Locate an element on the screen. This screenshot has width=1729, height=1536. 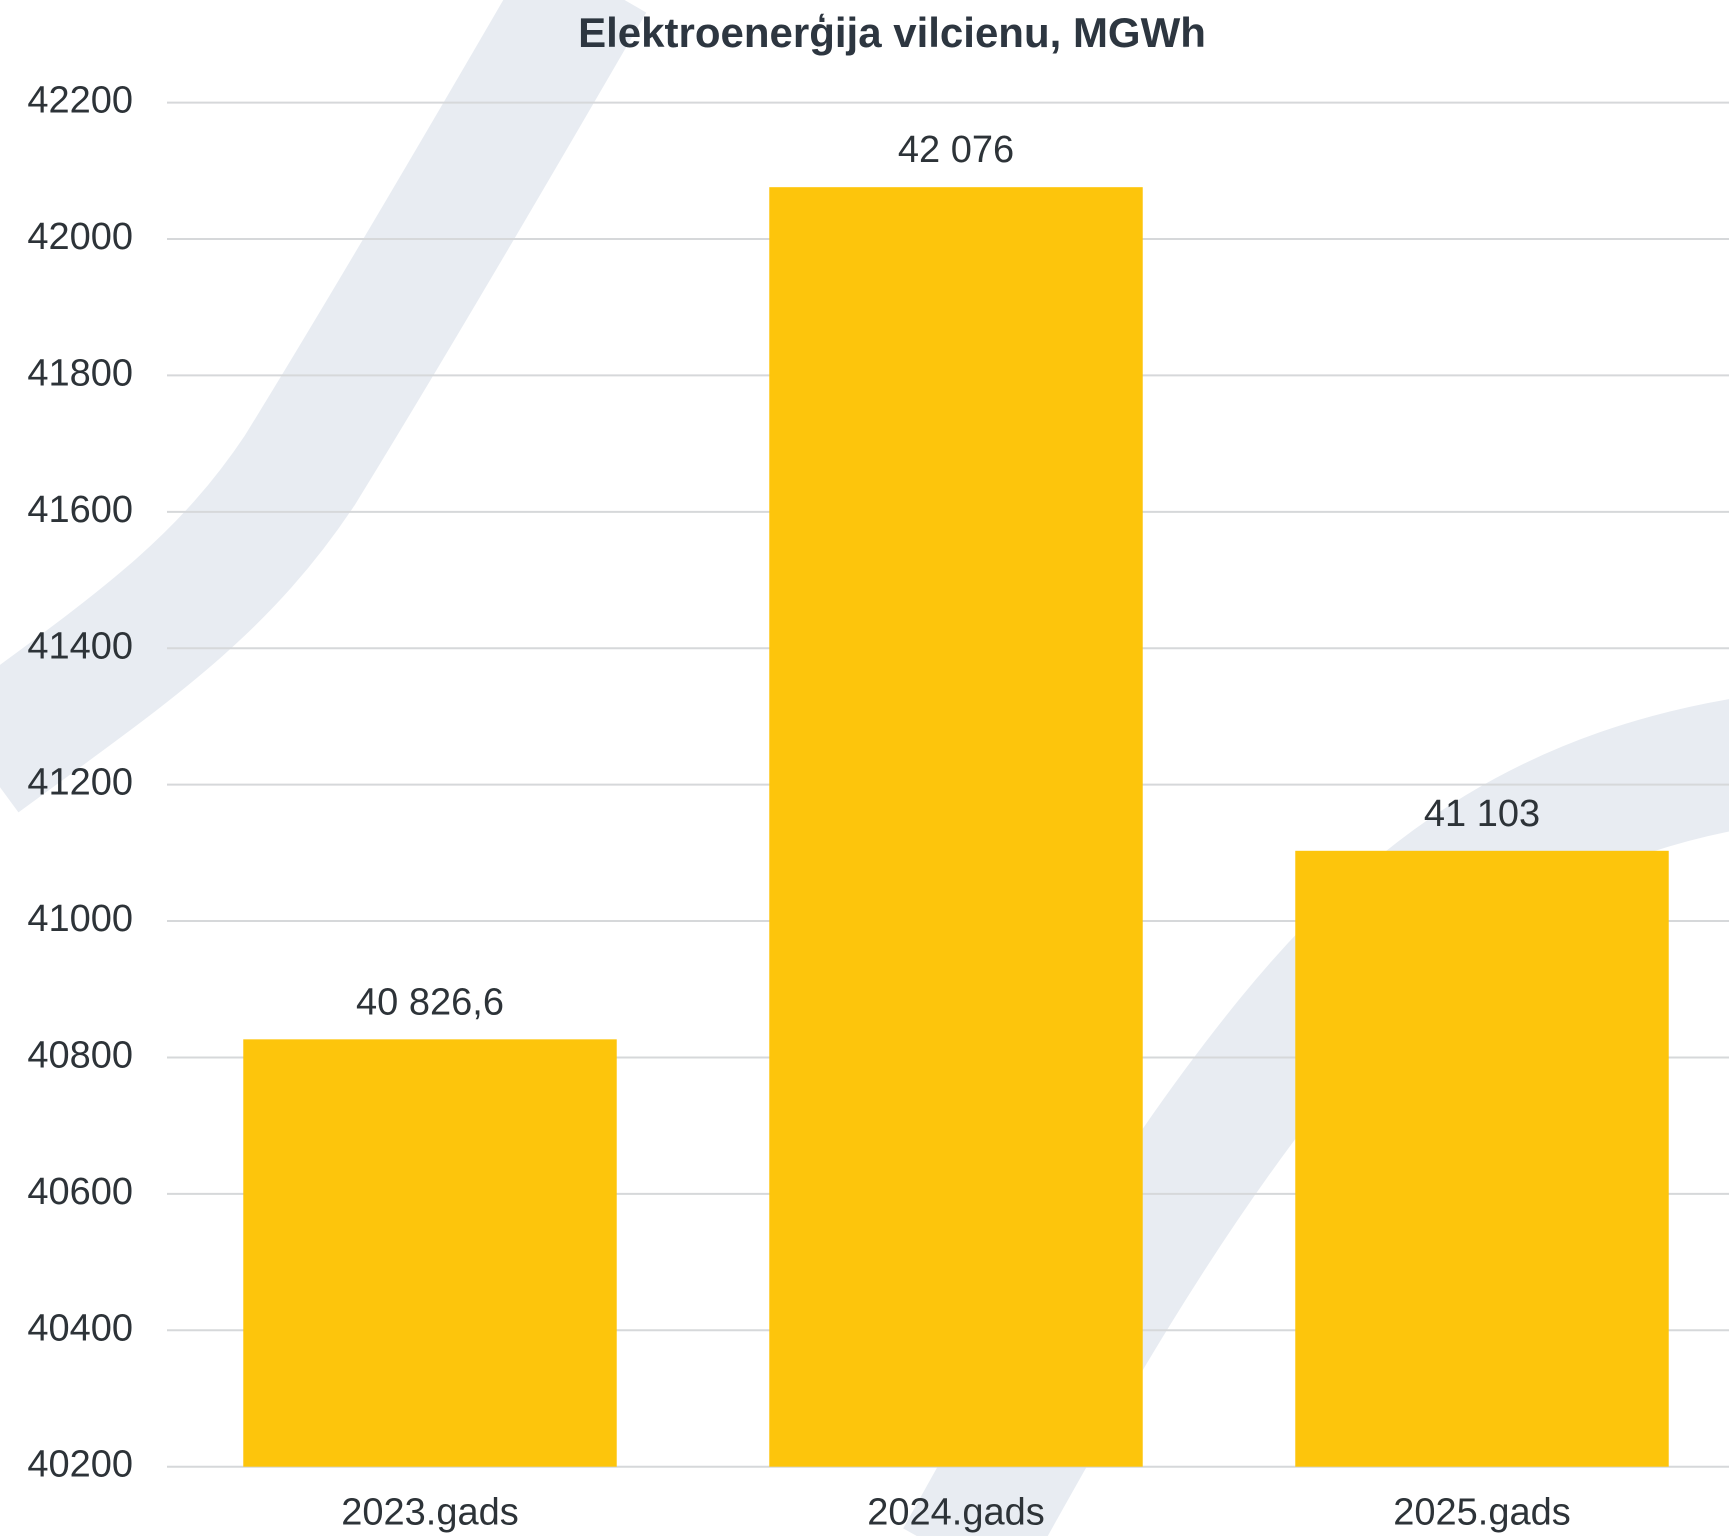
data-label: 42 076 is located at coordinates (956, 150).